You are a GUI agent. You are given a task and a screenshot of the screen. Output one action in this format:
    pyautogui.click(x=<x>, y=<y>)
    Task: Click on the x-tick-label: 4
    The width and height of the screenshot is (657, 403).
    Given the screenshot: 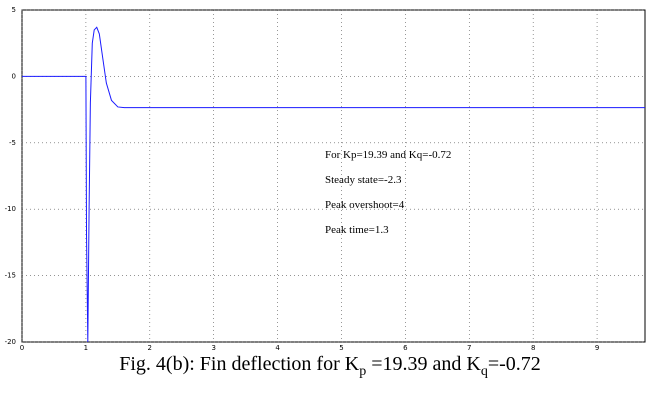 What is the action you would take?
    pyautogui.click(x=277, y=348)
    